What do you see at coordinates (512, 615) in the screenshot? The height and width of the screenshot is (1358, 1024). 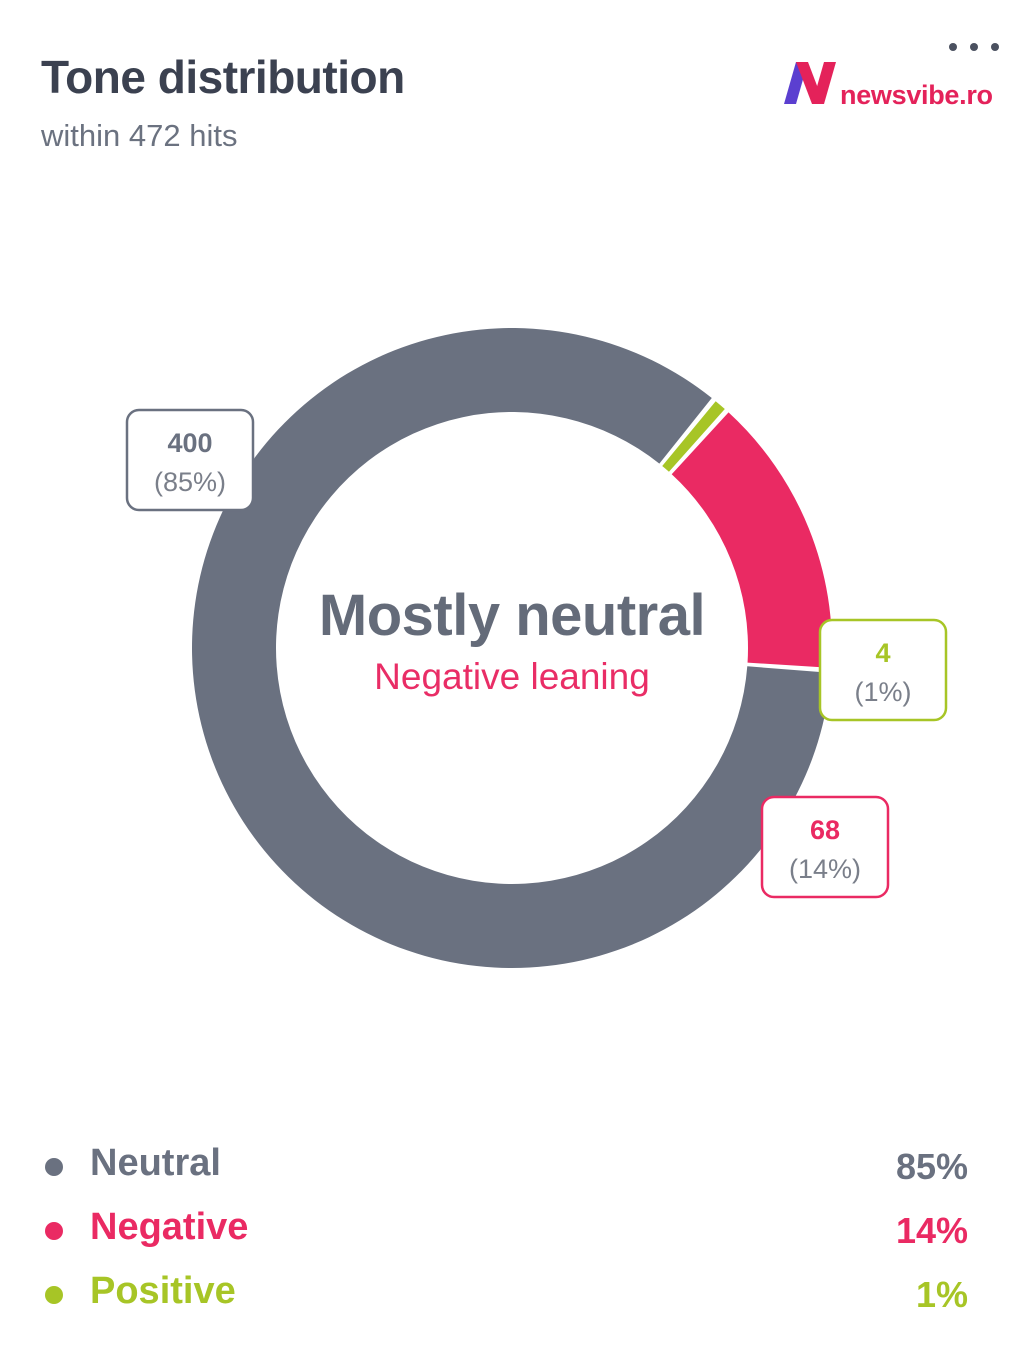 I see `tone-summary: Mostly neutral` at bounding box center [512, 615].